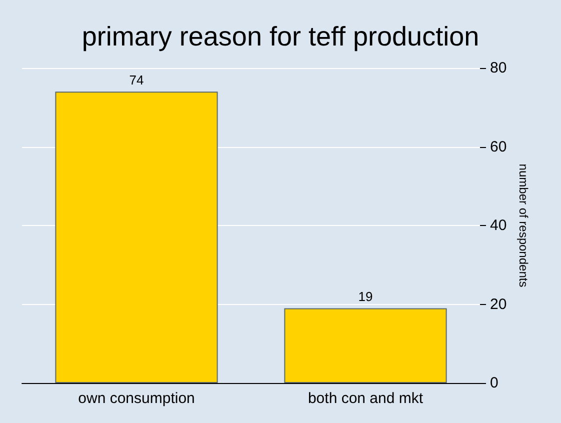 The width and height of the screenshot is (561, 423). What do you see at coordinates (136, 80) in the screenshot?
I see `data-label: 74` at bounding box center [136, 80].